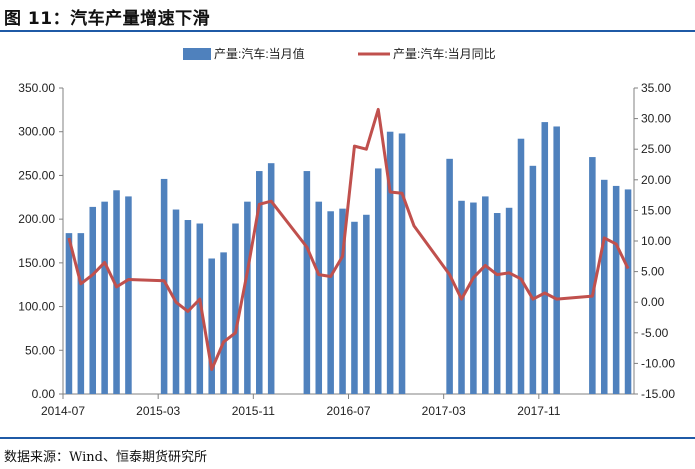  I want to click on x-tick-label: 2015-03, so click(158, 411).